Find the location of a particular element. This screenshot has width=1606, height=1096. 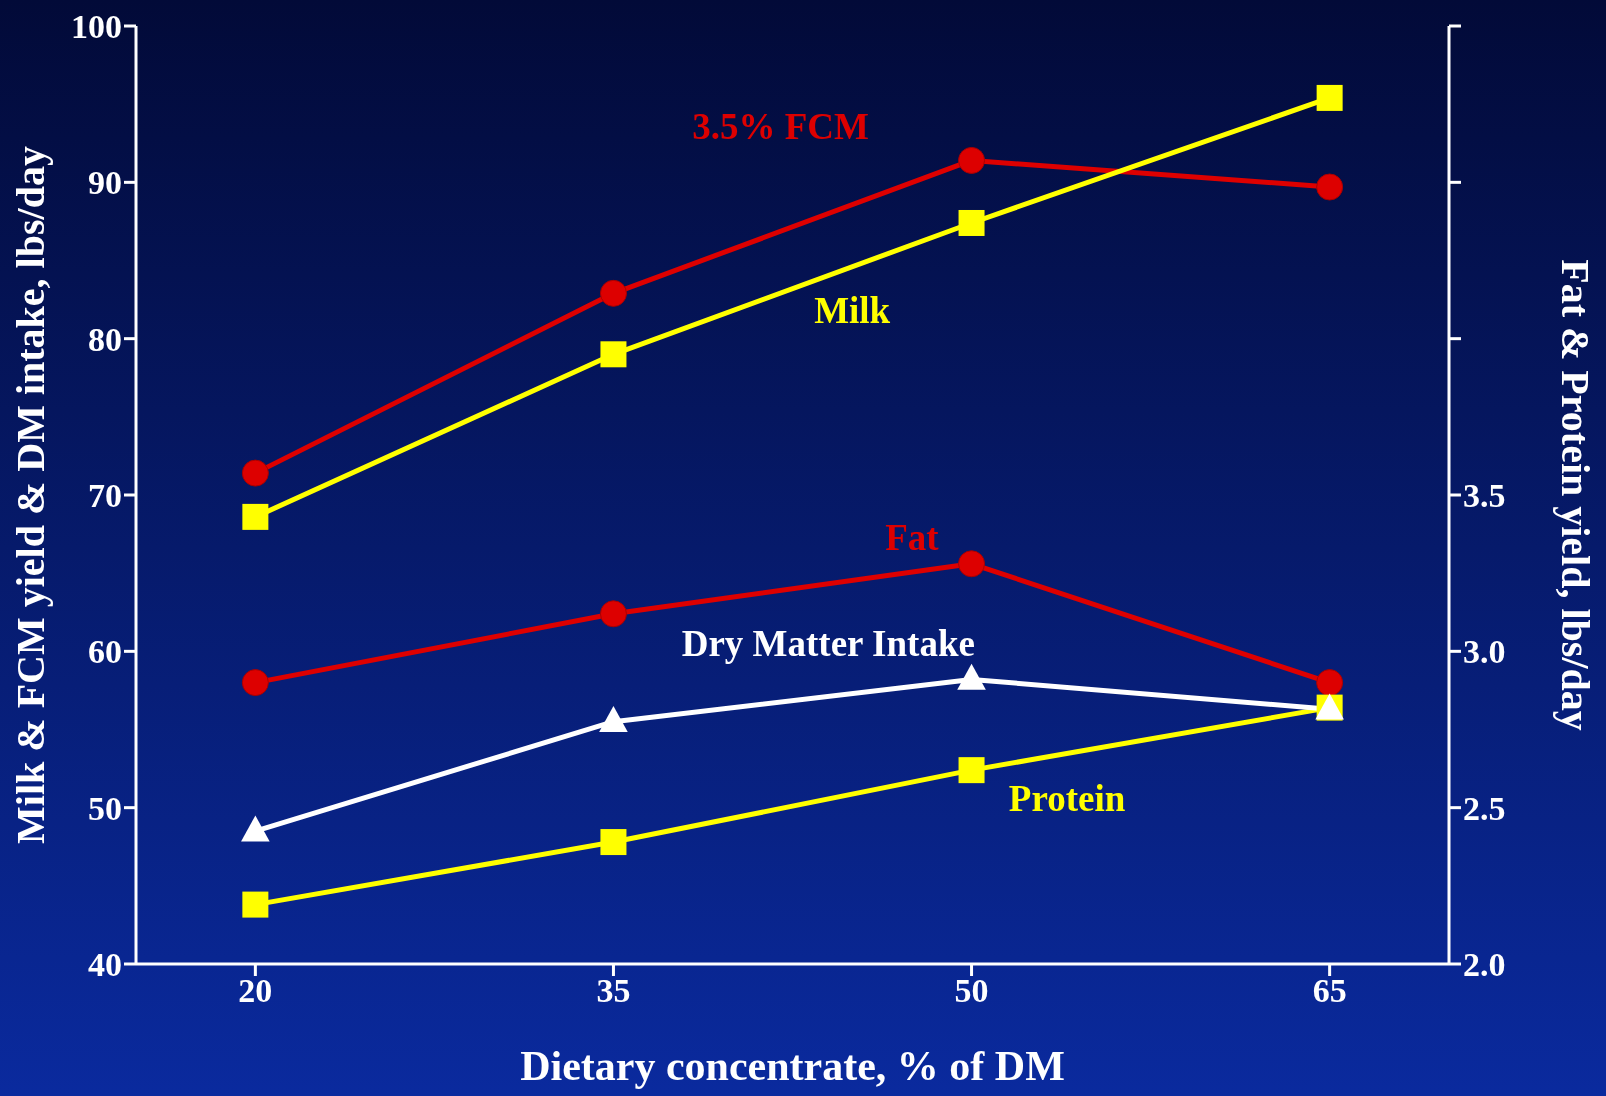

series-label: Protein is located at coordinates (1067, 798).